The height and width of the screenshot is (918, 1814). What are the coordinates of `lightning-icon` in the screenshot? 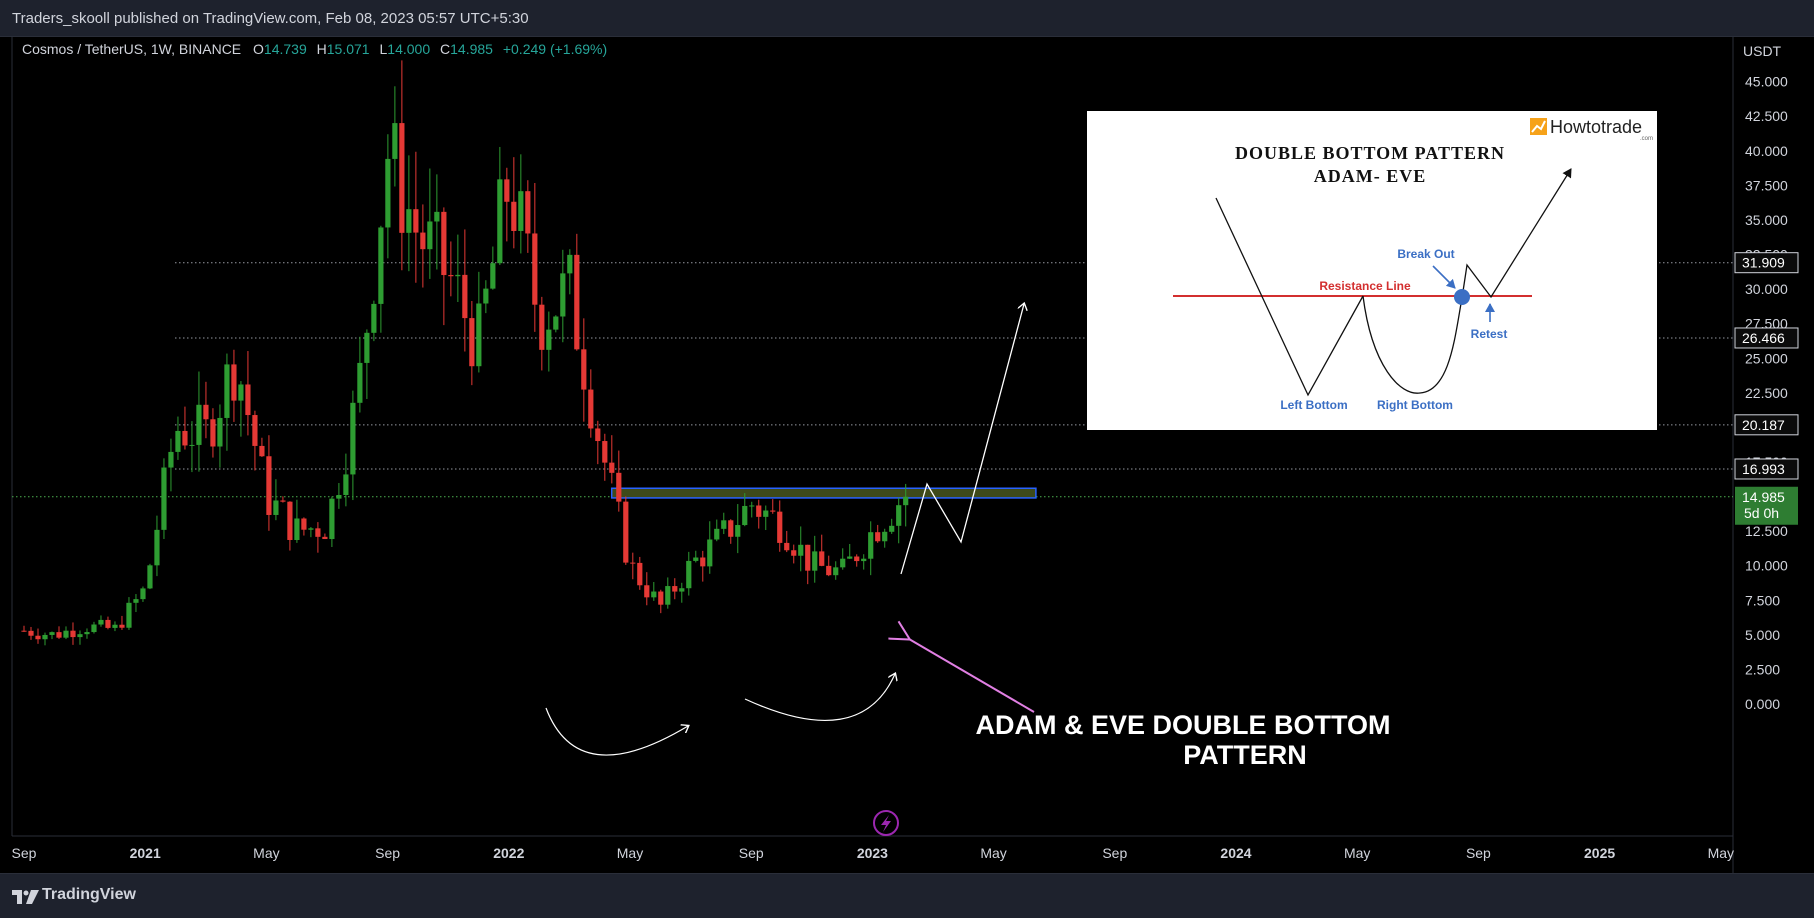 It's located at (886, 823).